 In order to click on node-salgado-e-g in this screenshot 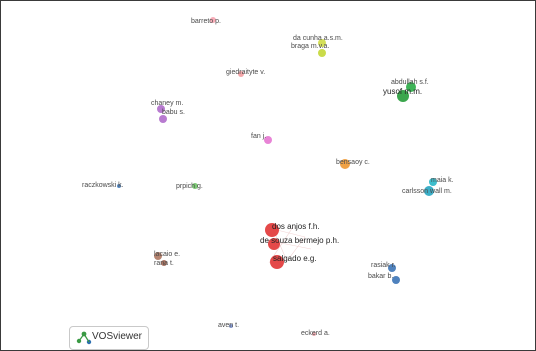, I will do `click(277, 262)`.